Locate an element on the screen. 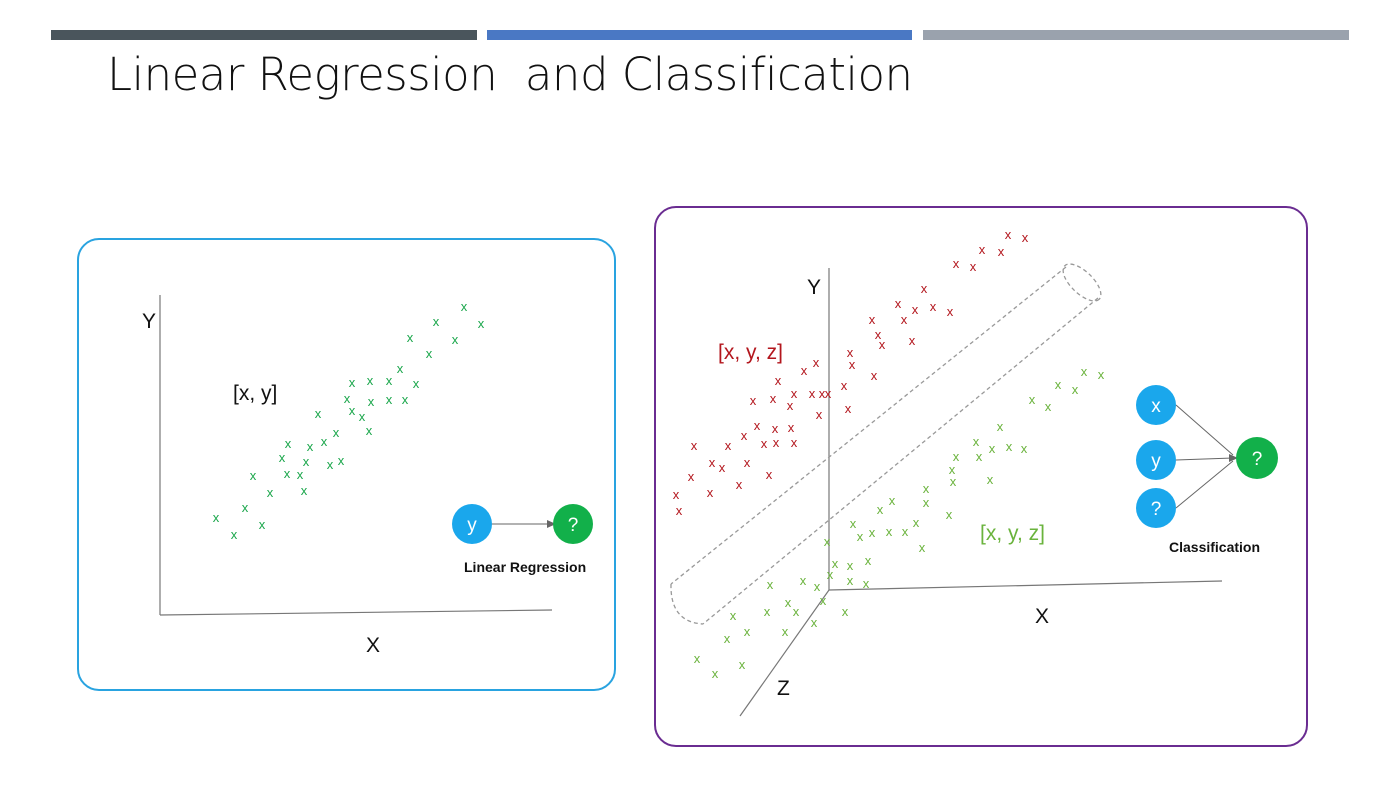 The image size is (1400, 788). header-bar-middle is located at coordinates (699, 35).